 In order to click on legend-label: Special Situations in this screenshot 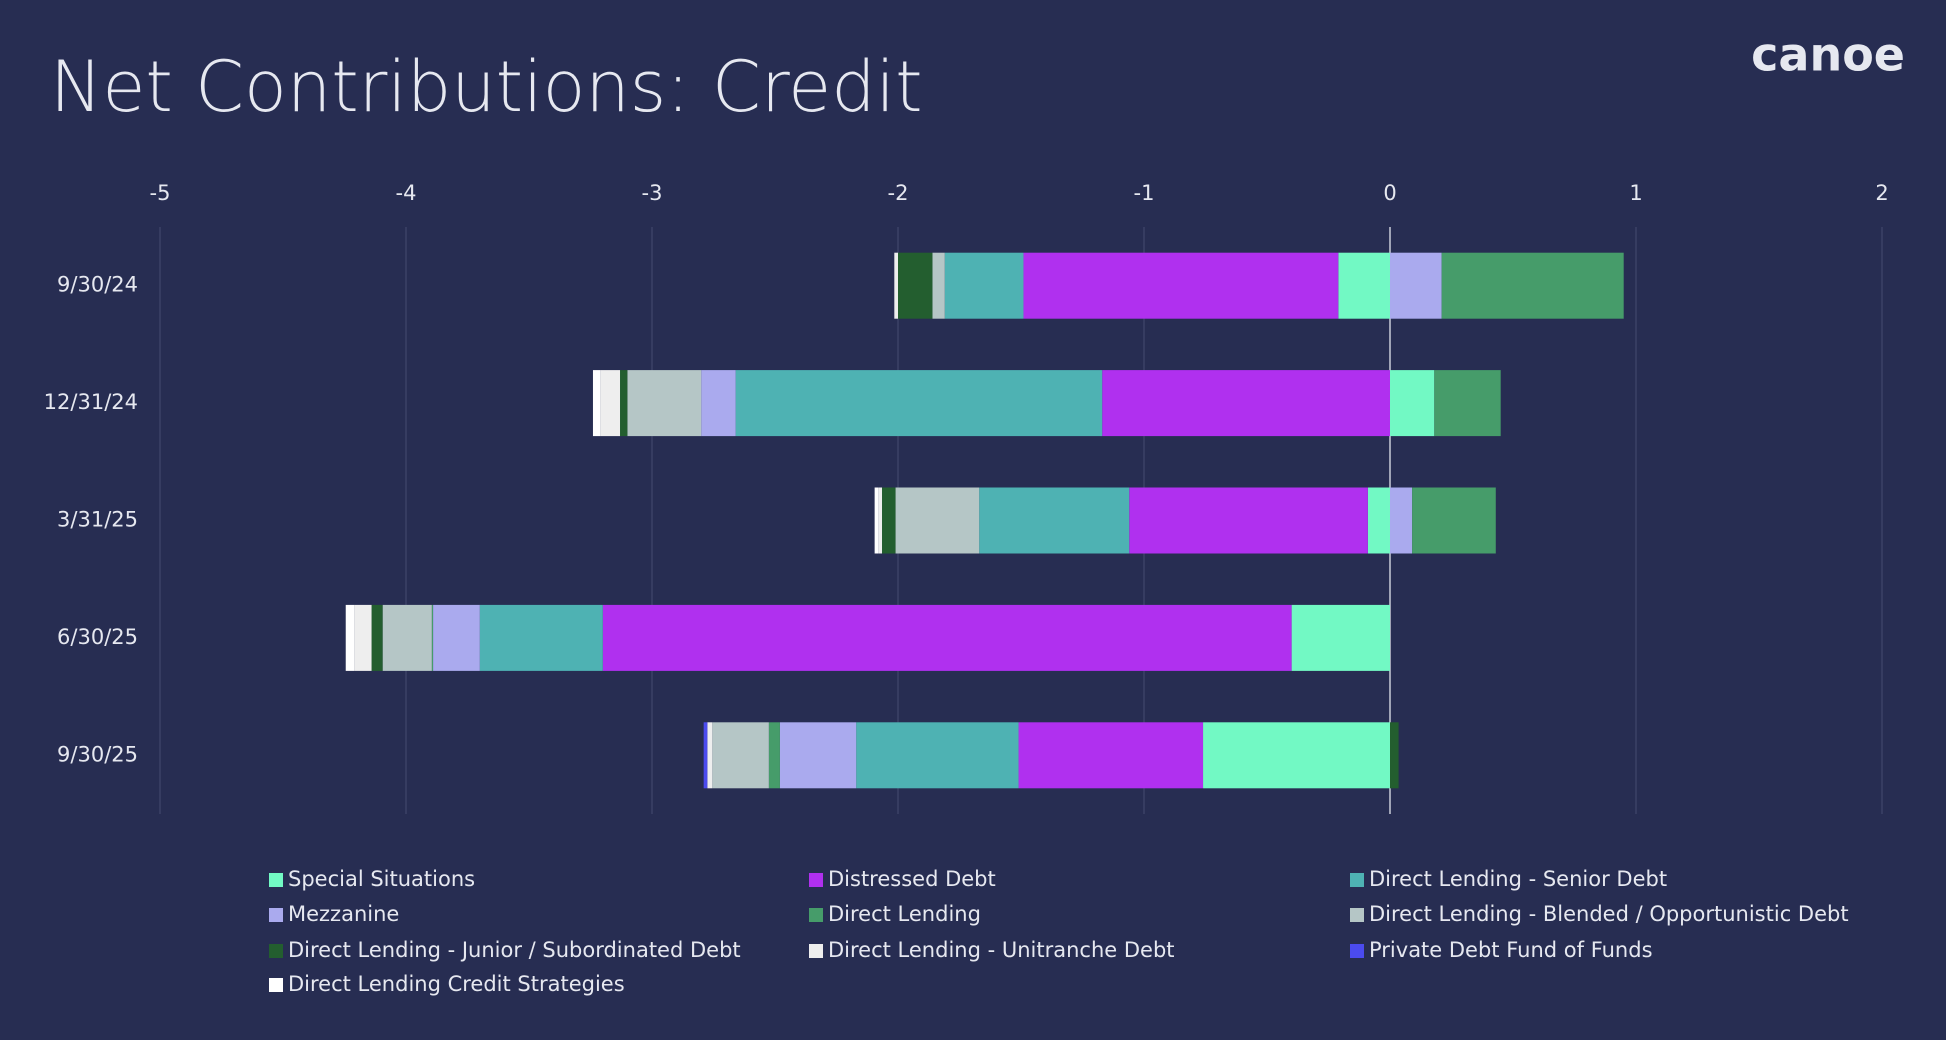, I will do `click(381, 879)`.